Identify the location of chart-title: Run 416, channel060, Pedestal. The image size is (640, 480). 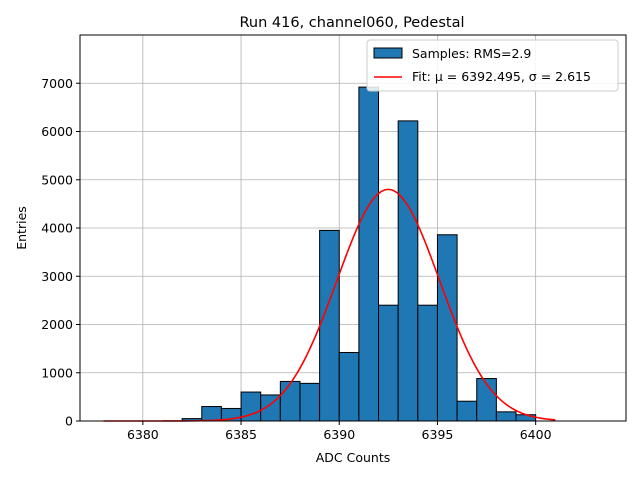
(351, 23).